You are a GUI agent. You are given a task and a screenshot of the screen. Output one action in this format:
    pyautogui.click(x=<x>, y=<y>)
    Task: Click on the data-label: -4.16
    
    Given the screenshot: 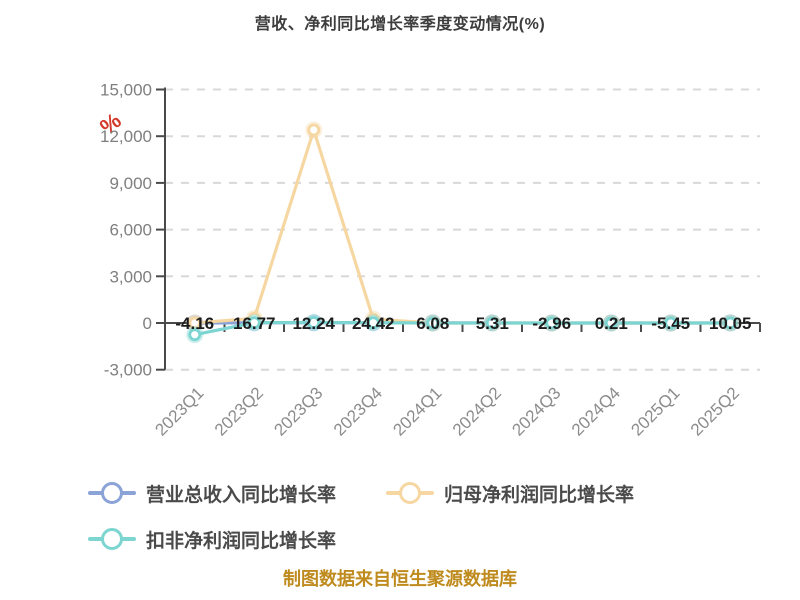 What is the action you would take?
    pyautogui.click(x=194, y=323)
    